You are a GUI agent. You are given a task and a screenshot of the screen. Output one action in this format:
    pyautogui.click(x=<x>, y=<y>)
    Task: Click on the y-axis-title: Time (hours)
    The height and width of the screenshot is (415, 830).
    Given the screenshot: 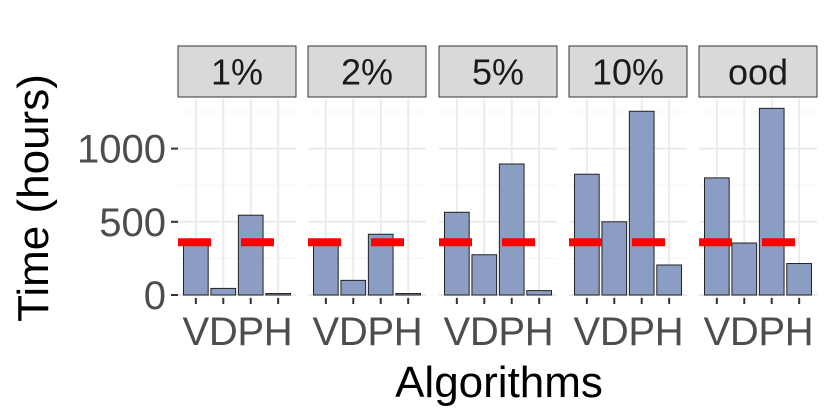 What is the action you would take?
    pyautogui.click(x=33, y=198)
    